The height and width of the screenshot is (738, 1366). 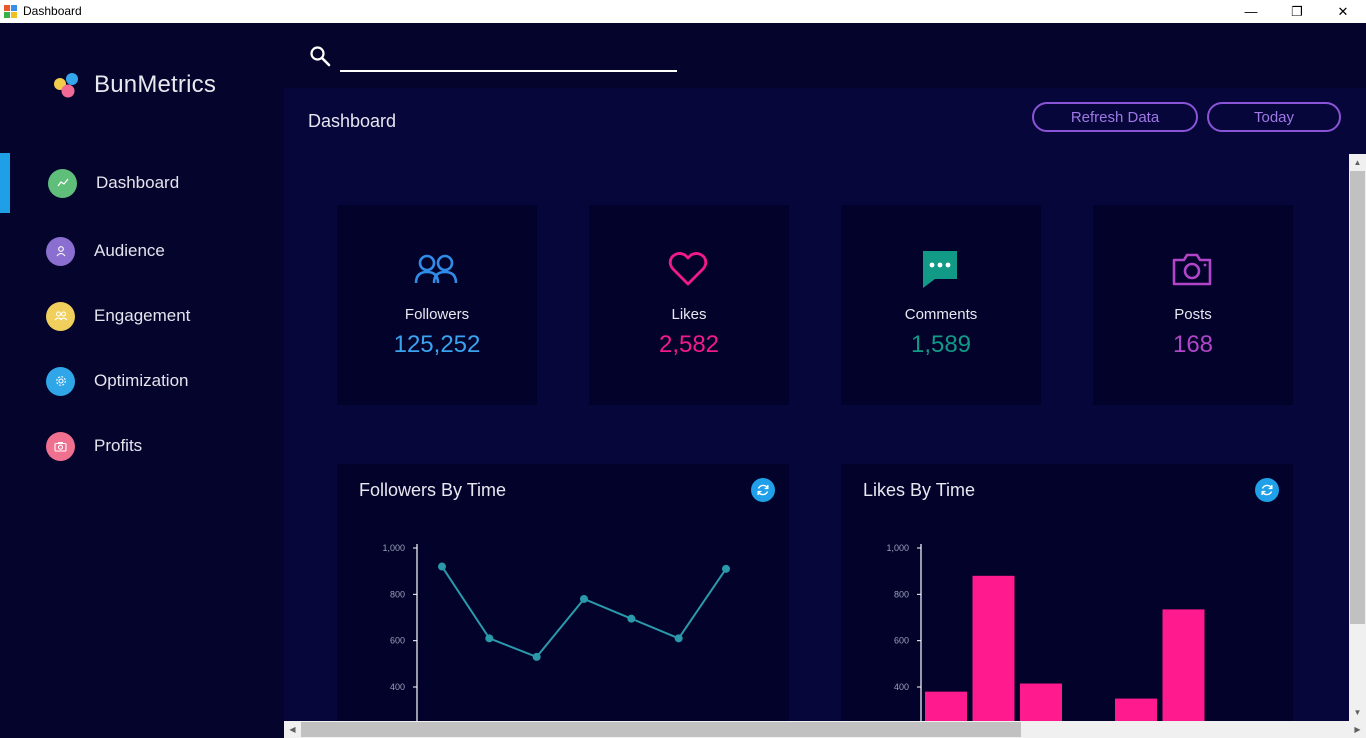 I want to click on sidebar-item-audience: Audience, so click(x=142, y=251).